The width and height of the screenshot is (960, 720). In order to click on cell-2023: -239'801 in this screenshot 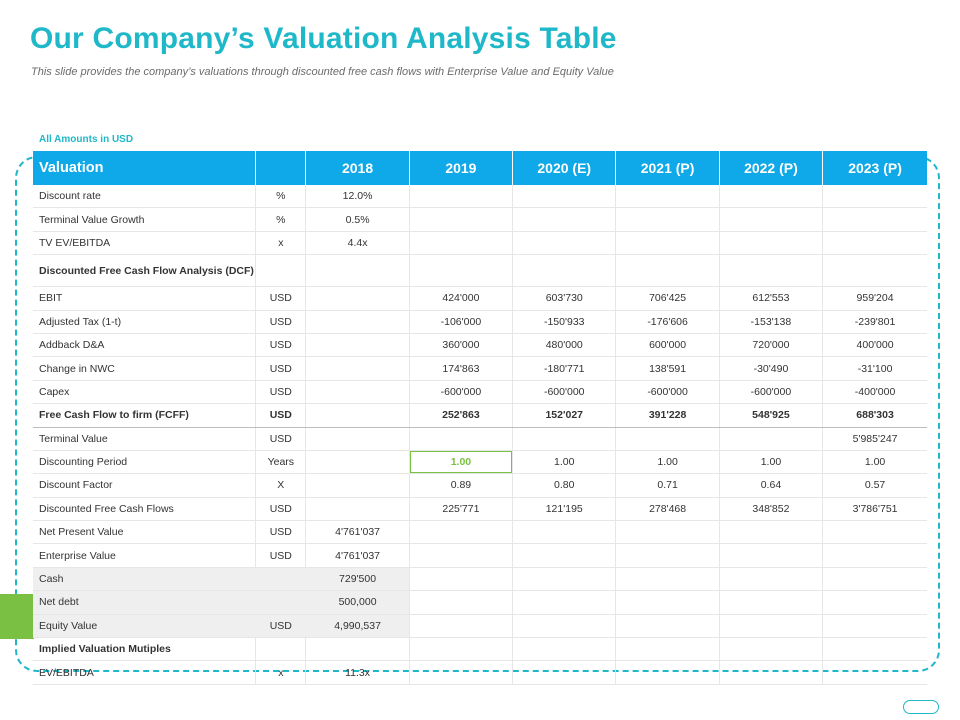, I will do `click(874, 322)`.